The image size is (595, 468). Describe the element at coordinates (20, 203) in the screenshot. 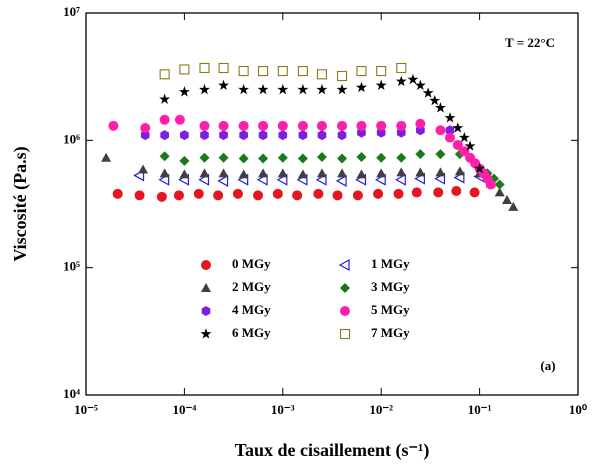

I see `y-axis-label: Viscosité (Pa.s)` at that location.